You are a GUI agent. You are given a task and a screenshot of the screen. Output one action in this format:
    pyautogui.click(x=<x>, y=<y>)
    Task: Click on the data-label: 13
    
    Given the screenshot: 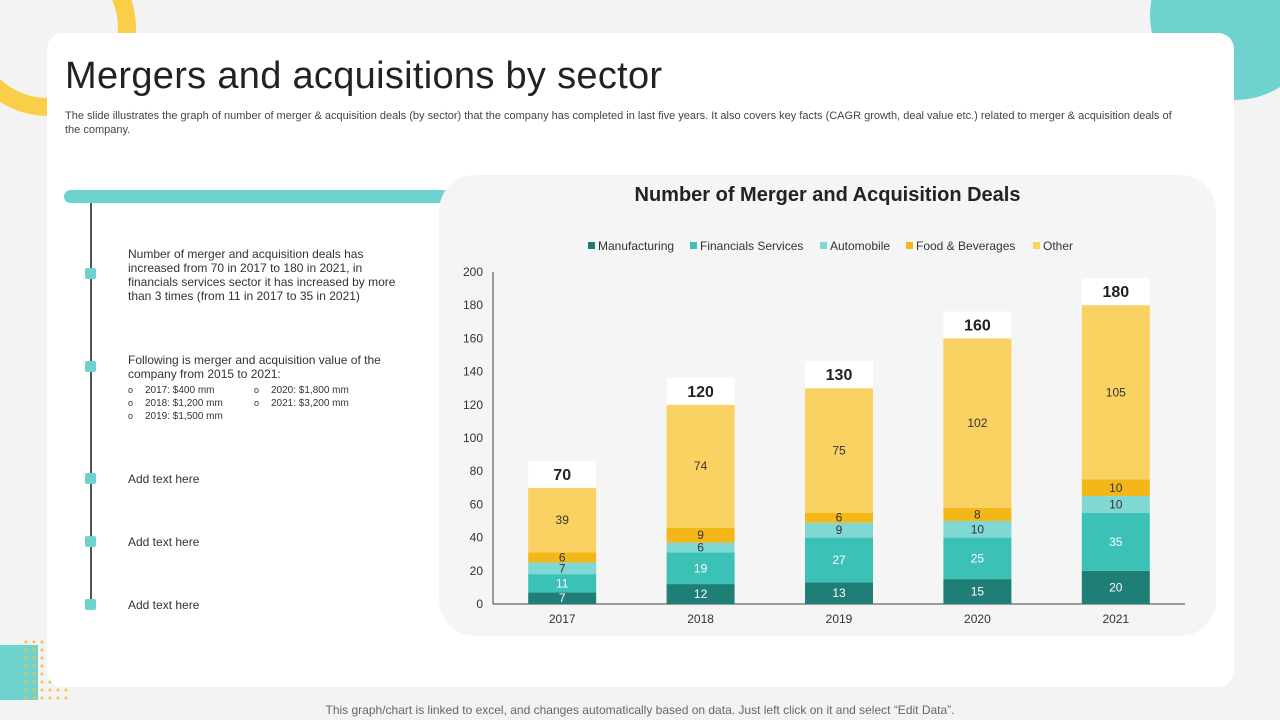 What is the action you would take?
    pyautogui.click(x=839, y=593)
    